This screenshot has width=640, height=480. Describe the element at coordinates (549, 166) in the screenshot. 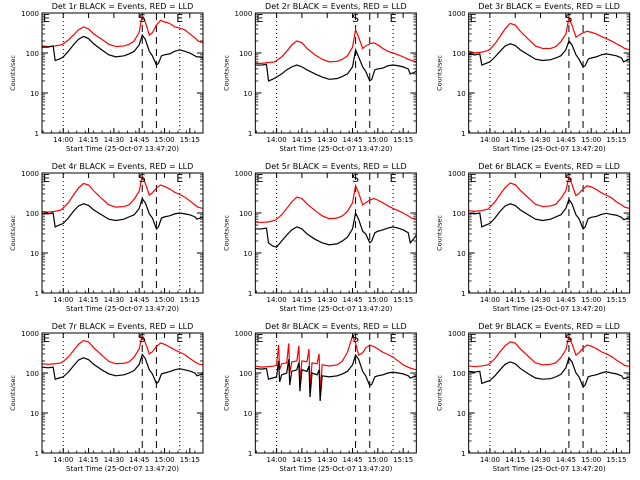

I see `panel-title: Det 6r BLACK = Events, RED = LLD` at that location.